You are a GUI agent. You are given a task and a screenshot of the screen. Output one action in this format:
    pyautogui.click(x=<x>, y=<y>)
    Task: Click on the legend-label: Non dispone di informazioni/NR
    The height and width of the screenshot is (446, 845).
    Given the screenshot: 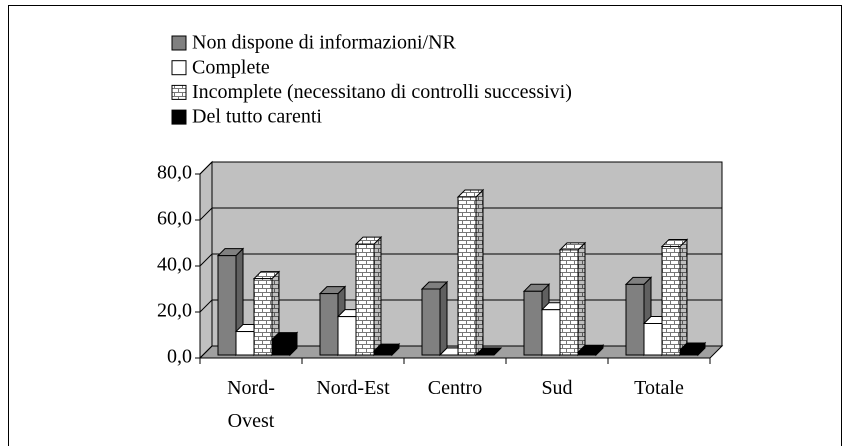 What is the action you would take?
    pyautogui.click(x=324, y=43)
    